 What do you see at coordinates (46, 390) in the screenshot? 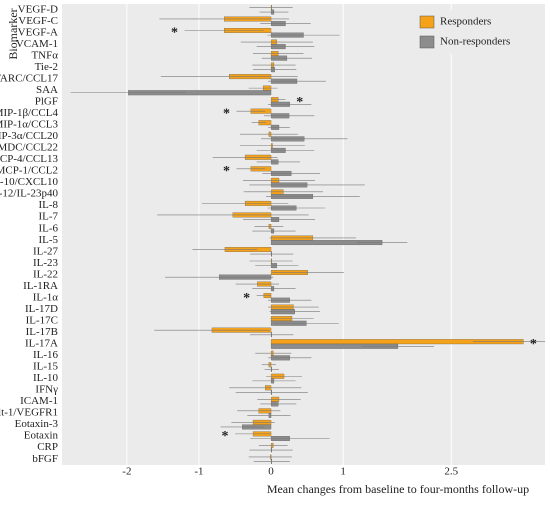
I see `y-tick-label: IFNγ` at bounding box center [46, 390].